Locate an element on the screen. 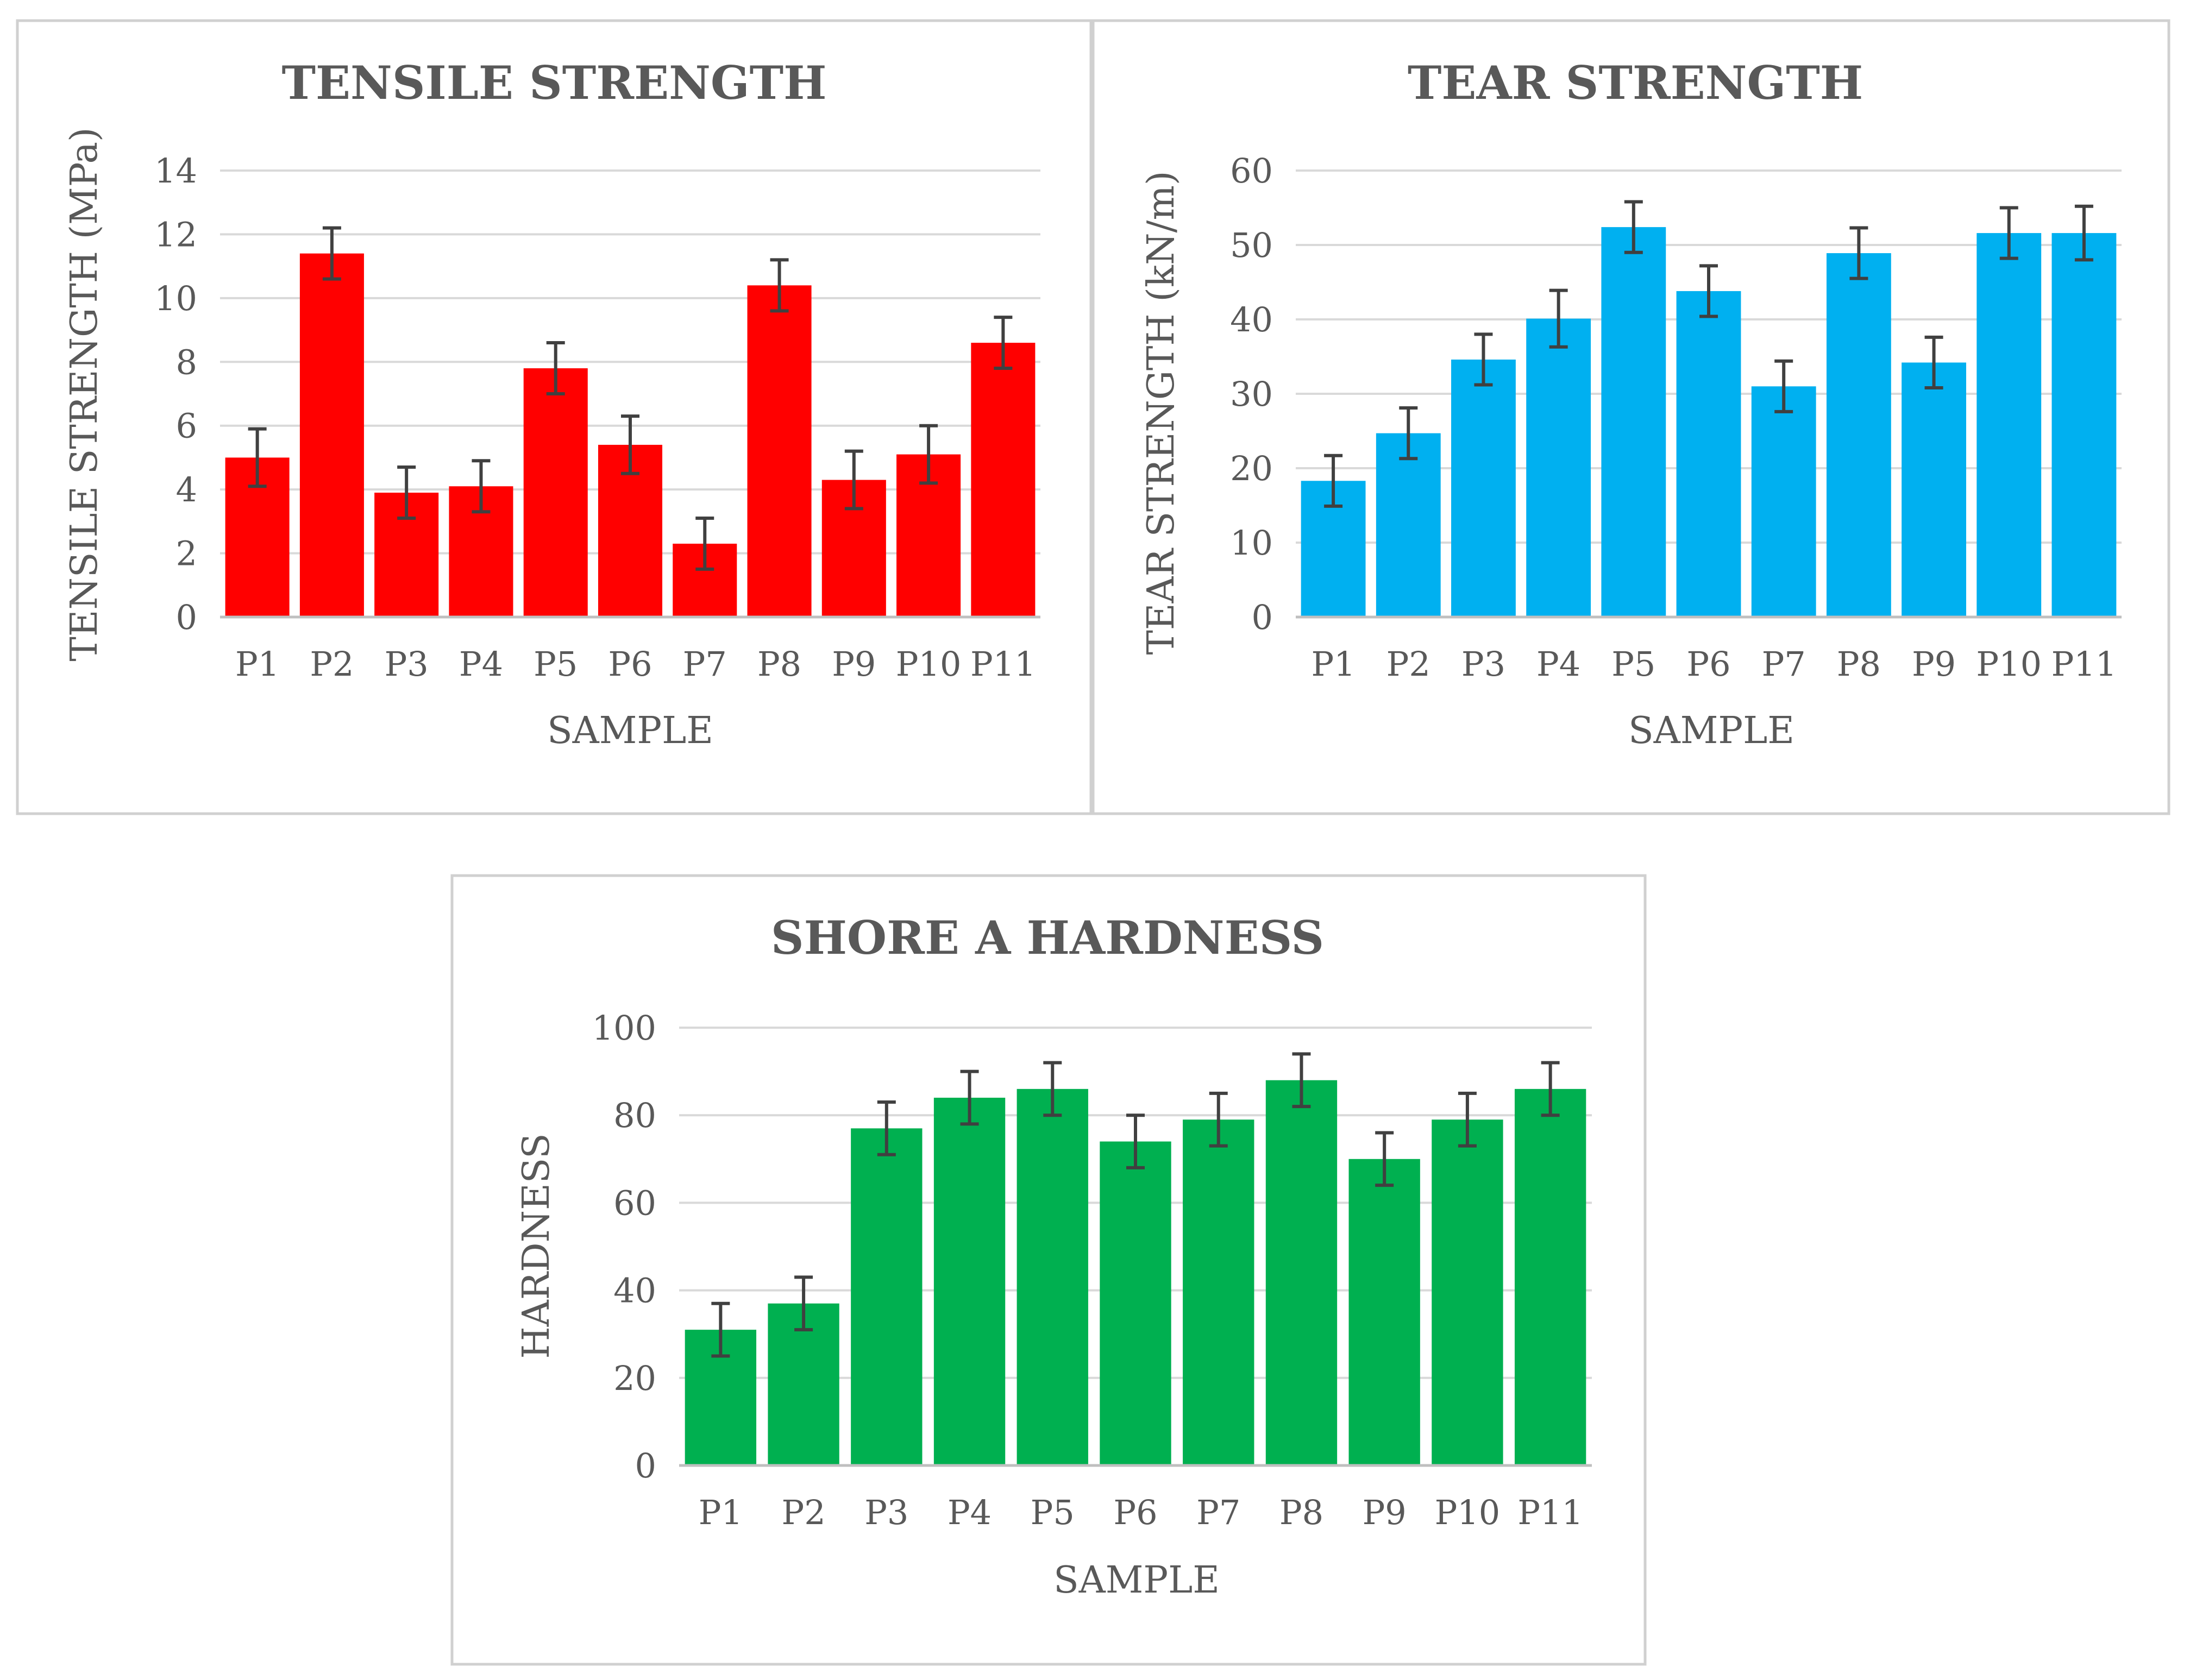 The width and height of the screenshot is (2196, 1680). y-axis-title: TENSILE STRENGTH (MPa) is located at coordinates (84, 394).